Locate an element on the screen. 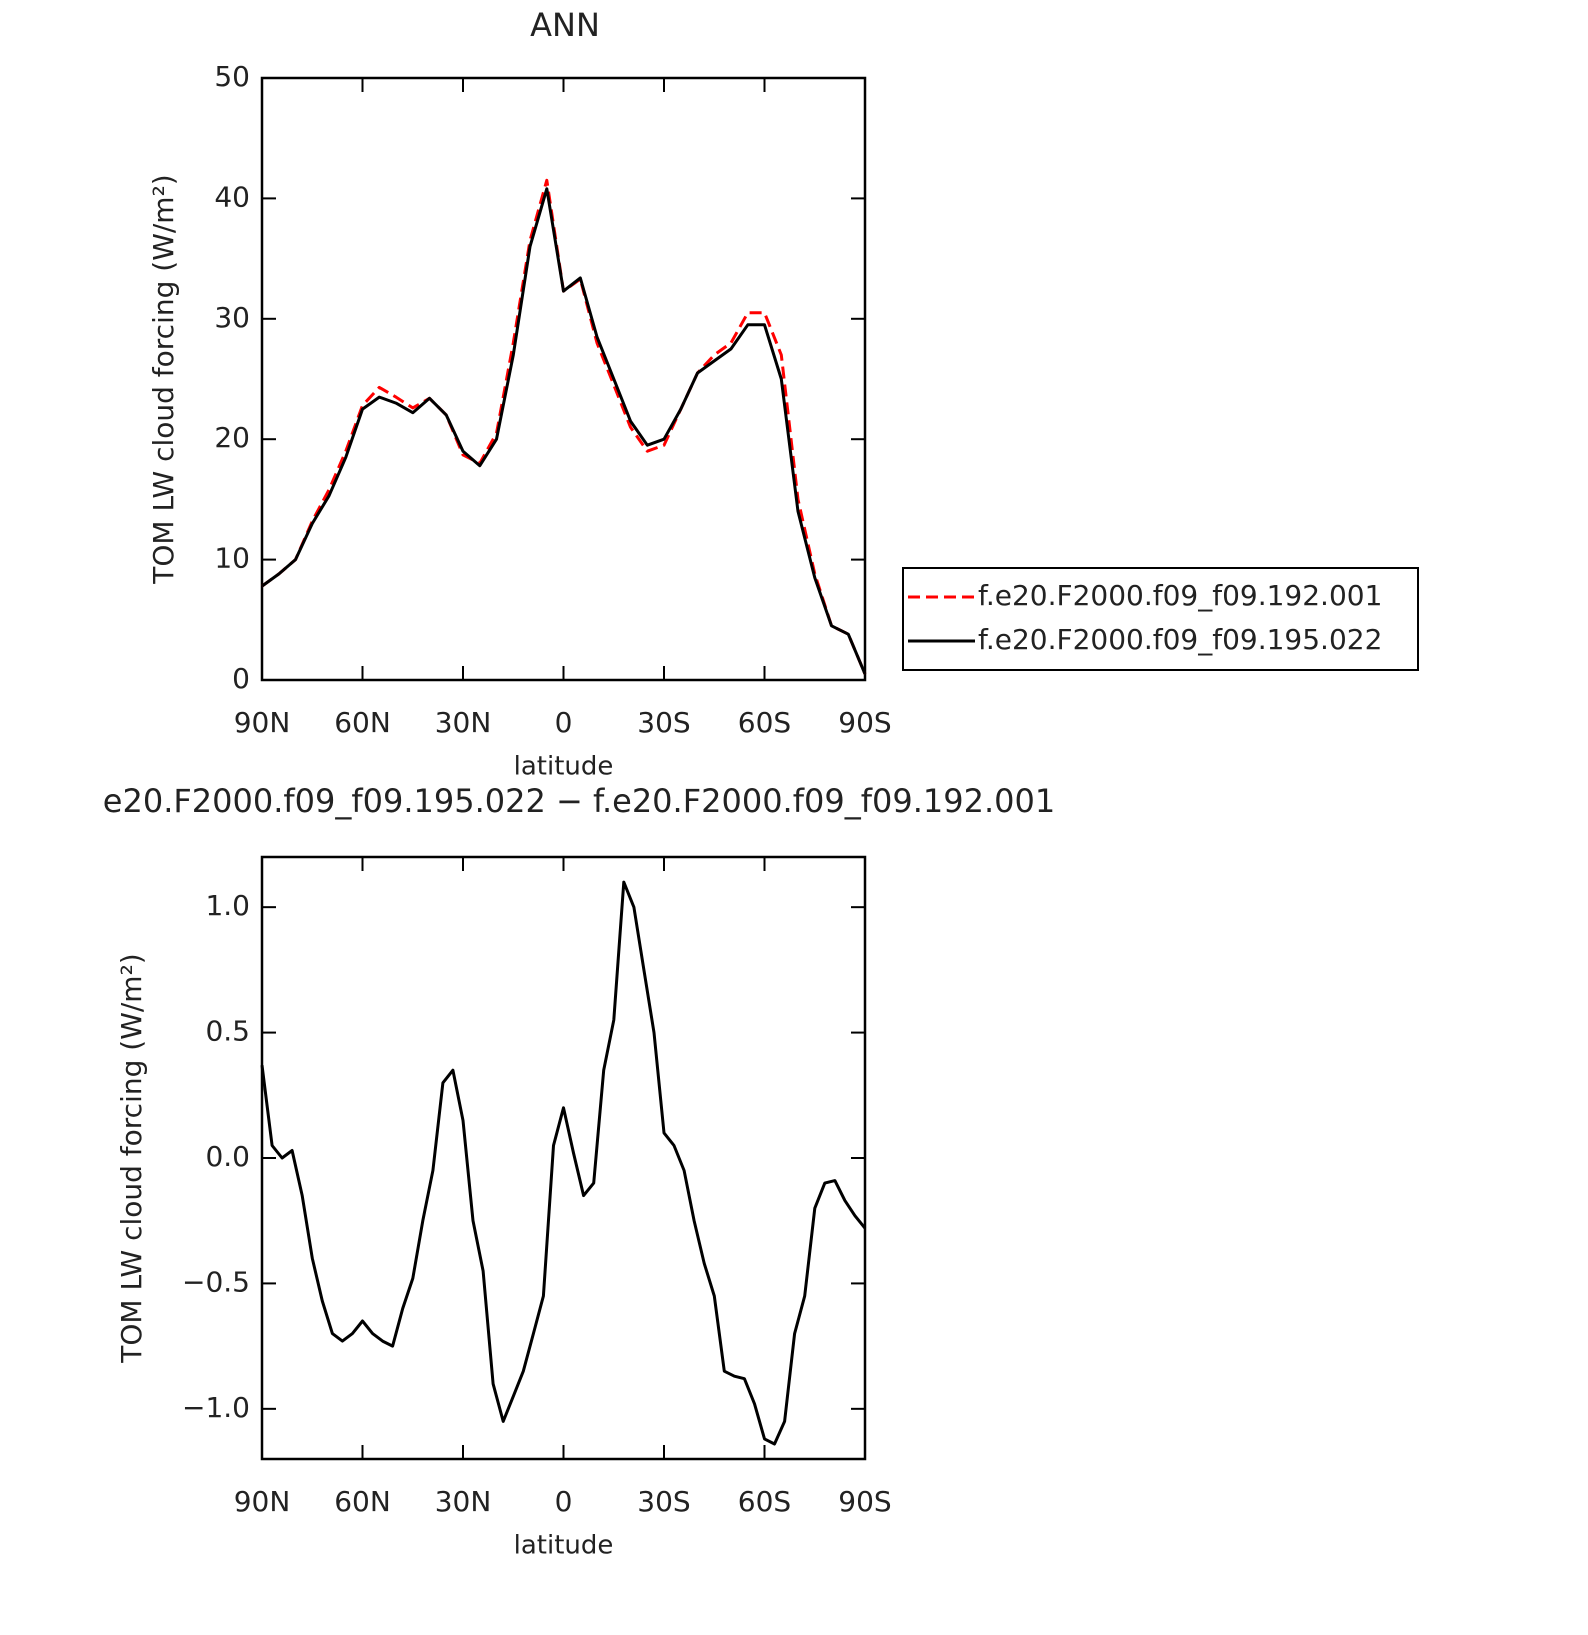 Image resolution: width=1588 pixels, height=1635 pixels. y-tick-label: 40 is located at coordinates (232, 196).